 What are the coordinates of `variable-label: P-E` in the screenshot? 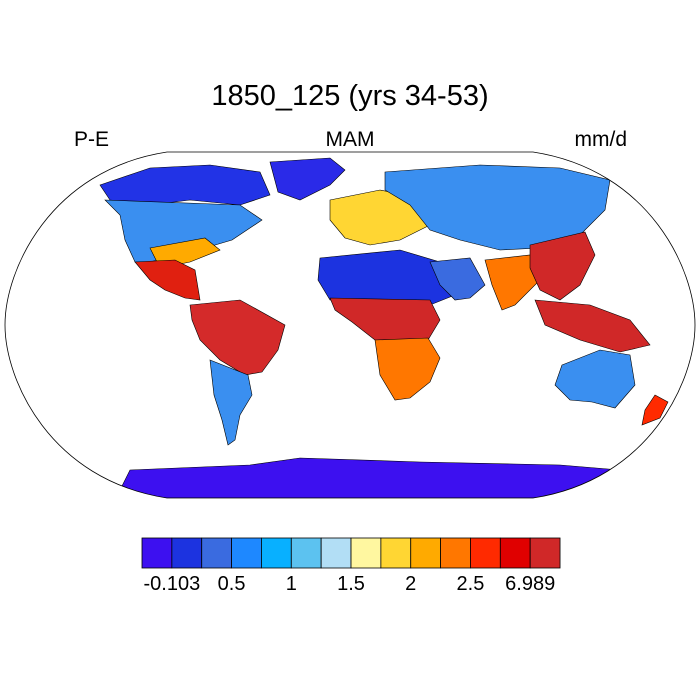 It's located at (92, 139).